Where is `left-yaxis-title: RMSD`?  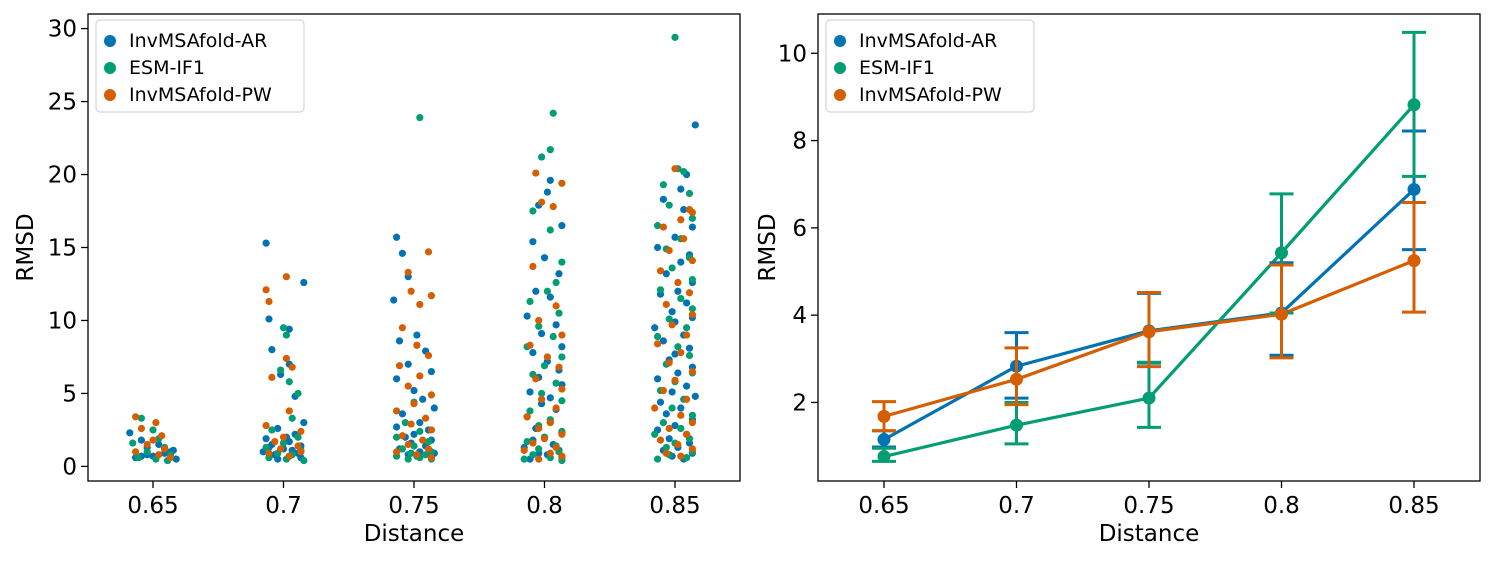
left-yaxis-title: RMSD is located at coordinates (26, 247).